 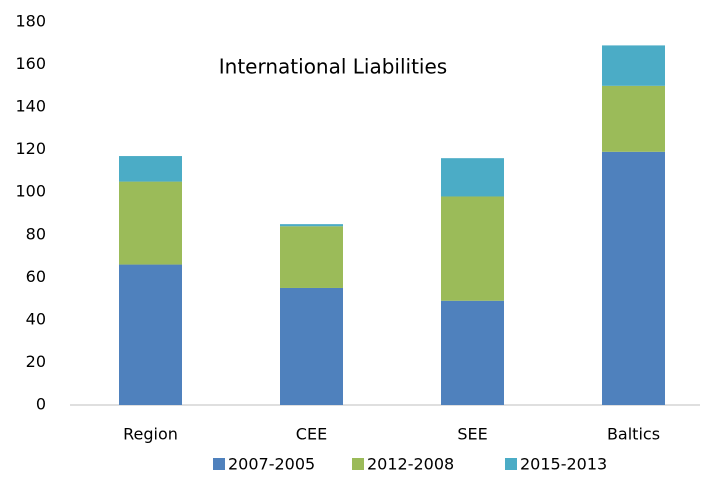 What do you see at coordinates (36, 233) in the screenshot?
I see `y-tick-label: 80` at bounding box center [36, 233].